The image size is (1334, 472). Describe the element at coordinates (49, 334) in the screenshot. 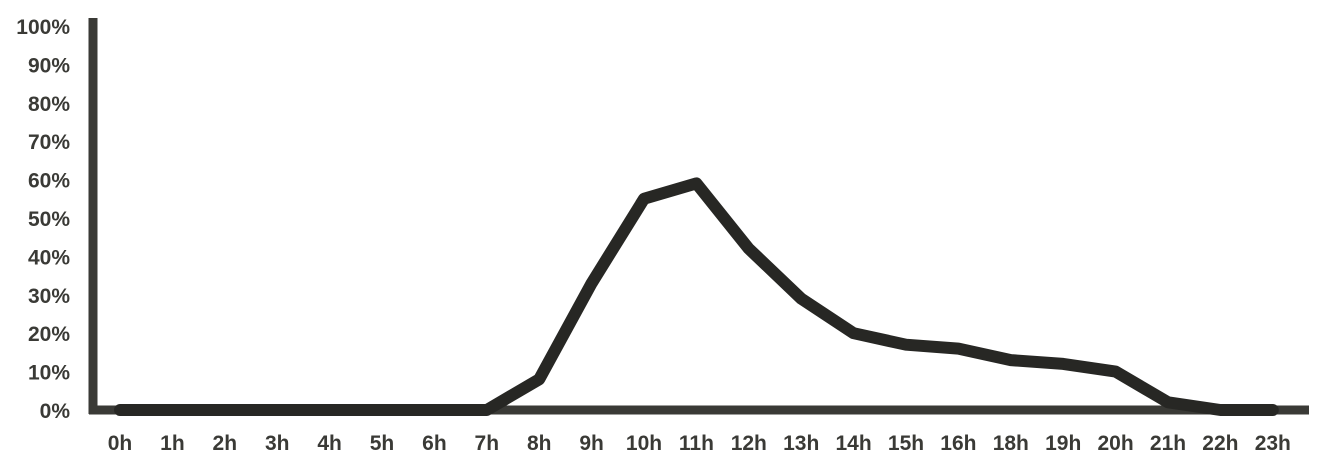

I see `y-tick-label: 20%` at that location.